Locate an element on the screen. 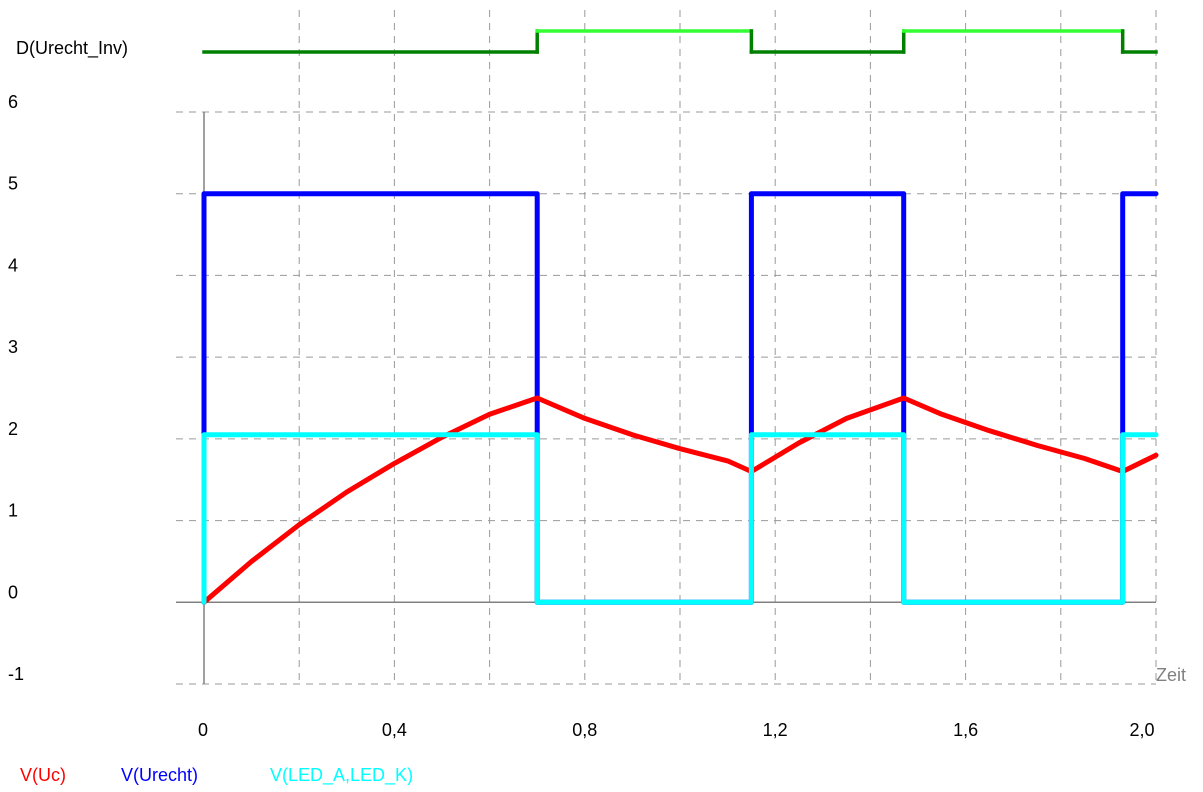 This screenshot has height=792, width=1203. x-tick-label: 1,6 is located at coordinates (965, 730).